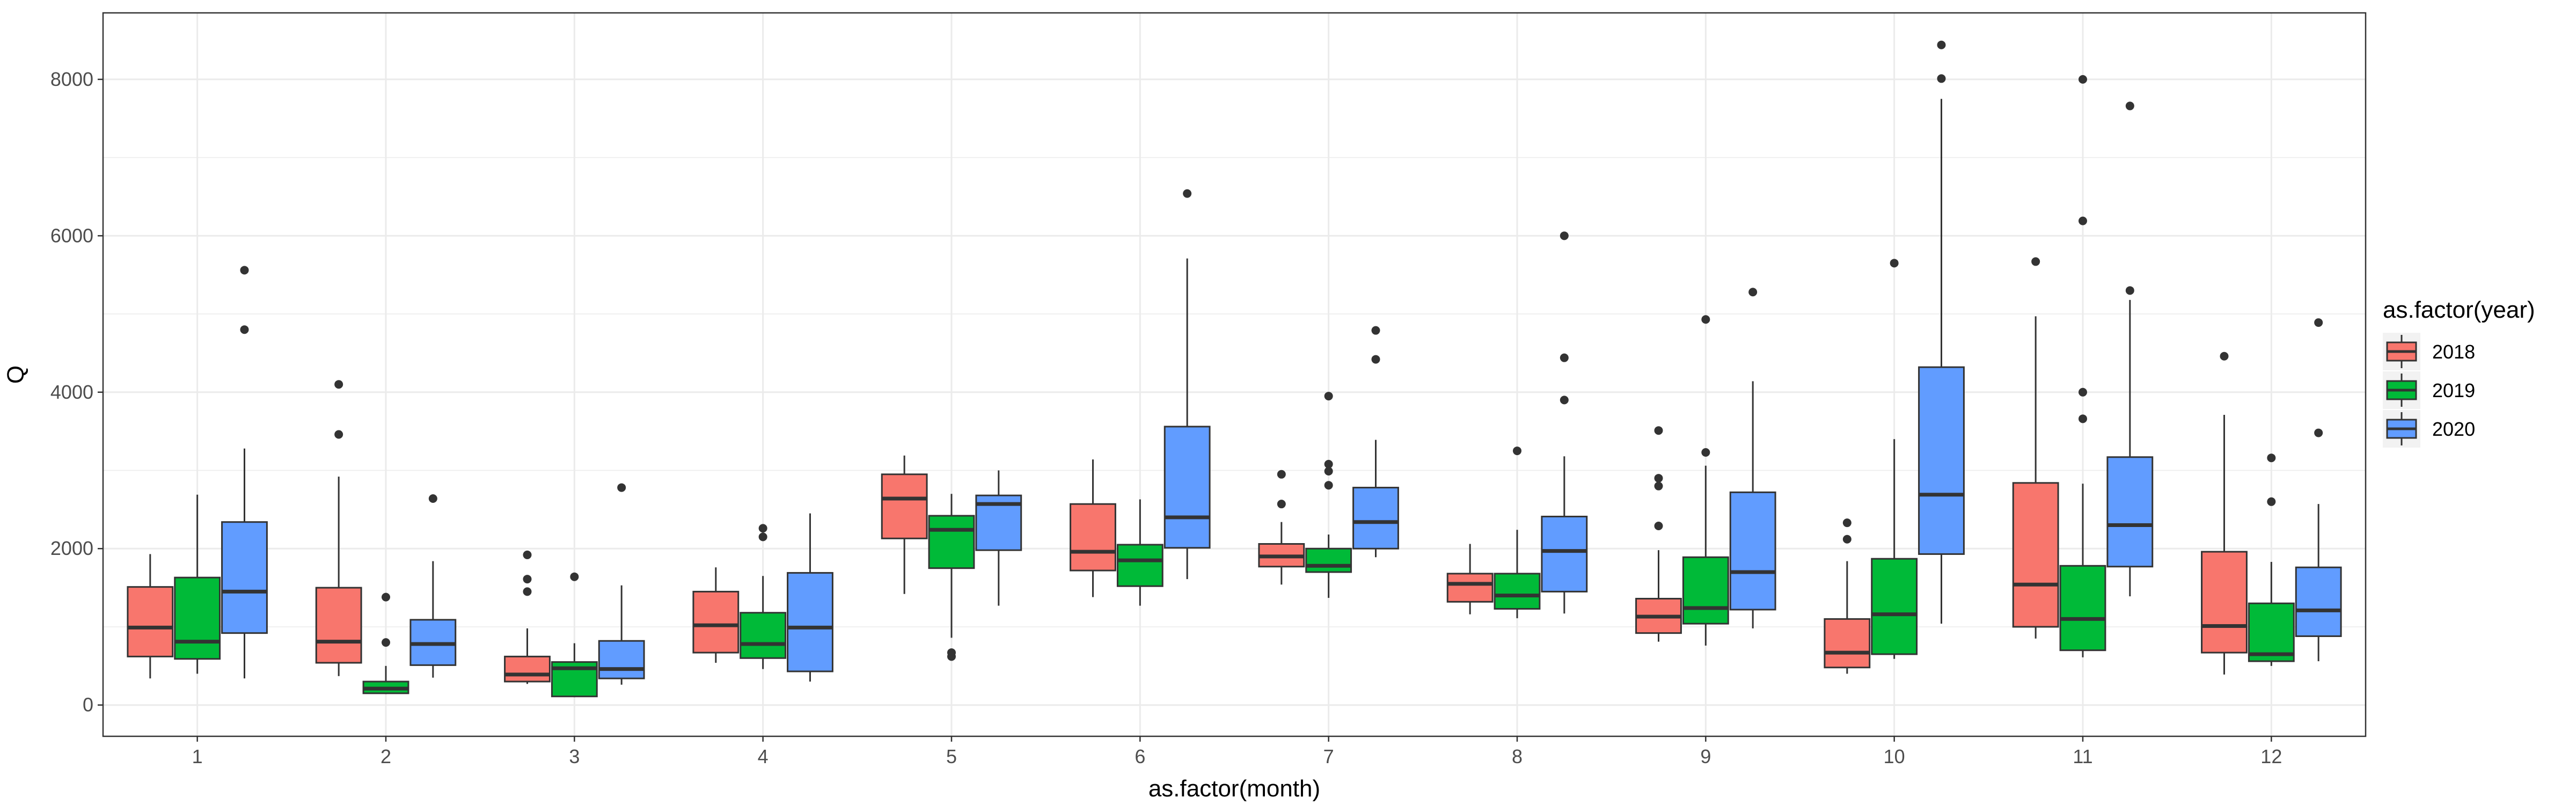  What do you see at coordinates (385, 756) in the screenshot?
I see `x-tick-label: 2` at bounding box center [385, 756].